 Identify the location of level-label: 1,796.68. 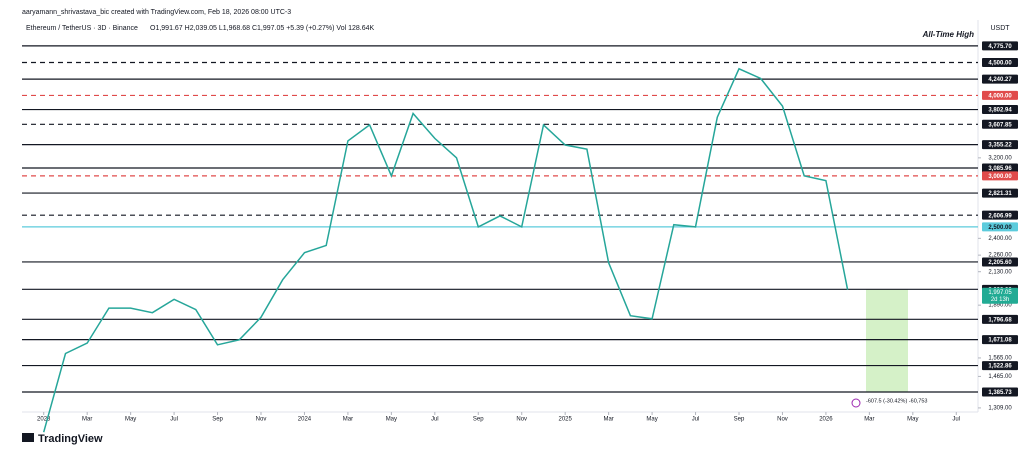
(1000, 320).